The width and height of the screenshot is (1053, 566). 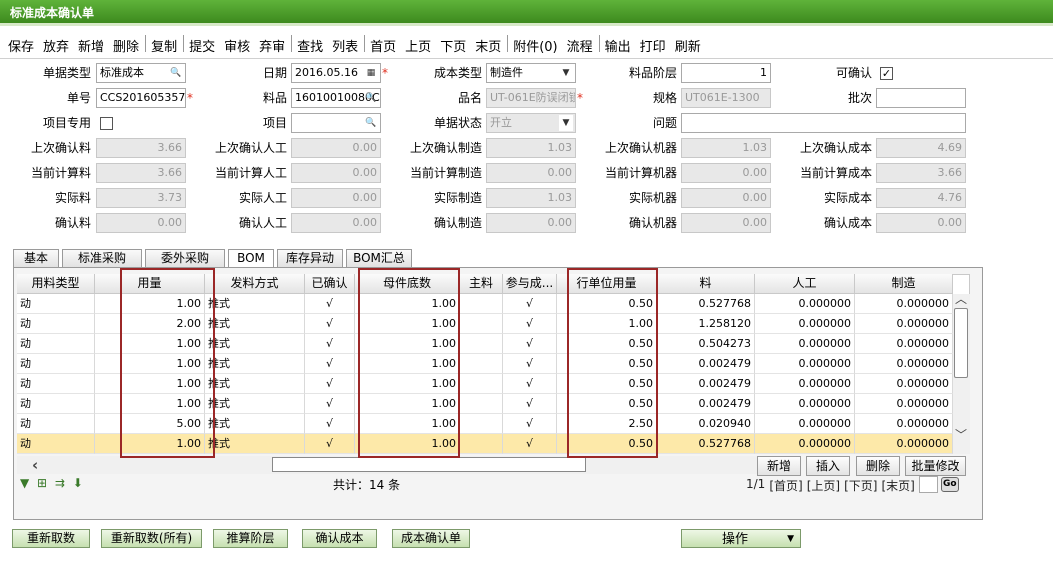 What do you see at coordinates (330, 284) in the screenshot?
I see `column-header: 已确认` at bounding box center [330, 284].